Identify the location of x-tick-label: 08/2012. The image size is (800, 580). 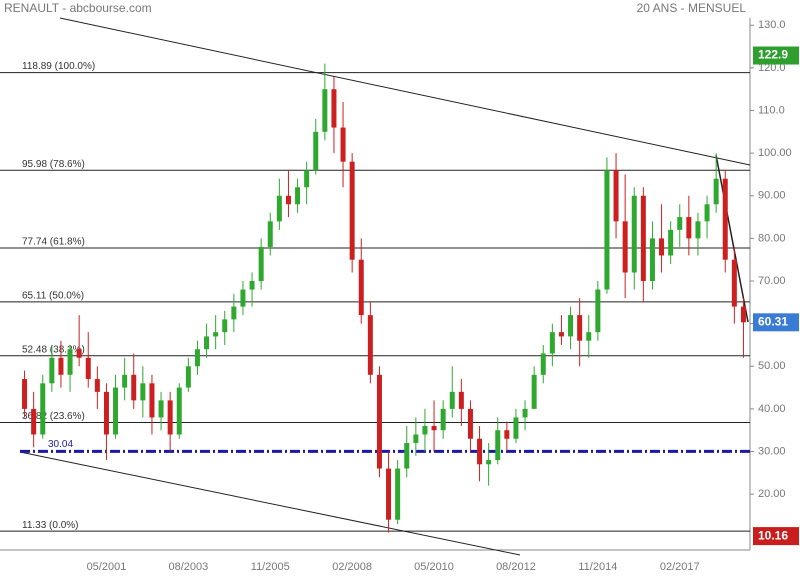
(516, 567).